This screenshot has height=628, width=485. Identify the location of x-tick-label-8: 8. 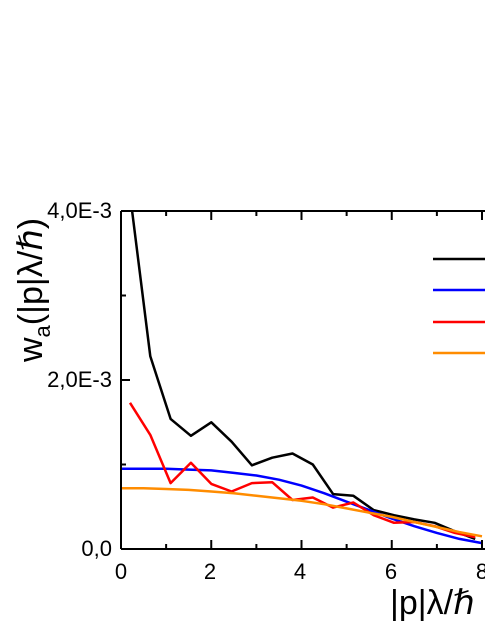
(480, 571).